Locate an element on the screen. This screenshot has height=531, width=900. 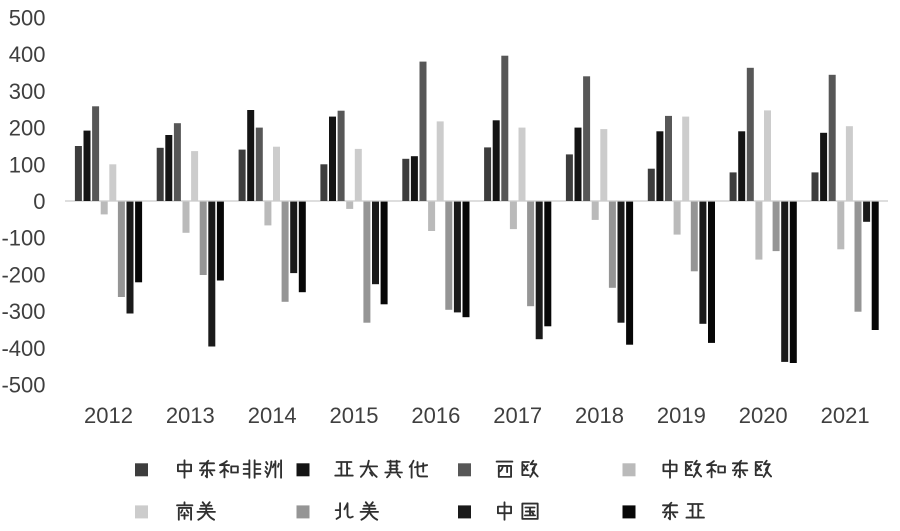
svg-text: -100 is located at coordinates (23, 238).